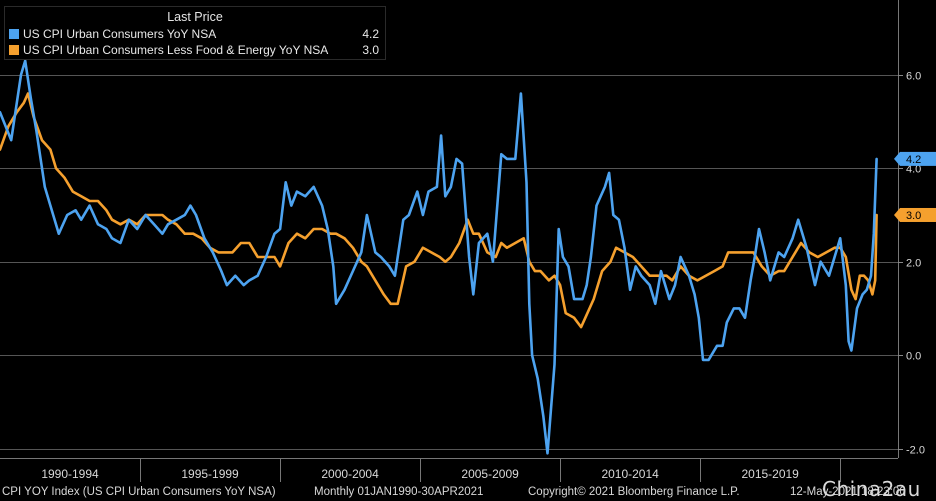 This screenshot has height=501, width=936. Describe the element at coordinates (634, 492) in the screenshot. I see `footer-copyright: Copyright© 2021 Bloomberg Finance L.P.` at that location.